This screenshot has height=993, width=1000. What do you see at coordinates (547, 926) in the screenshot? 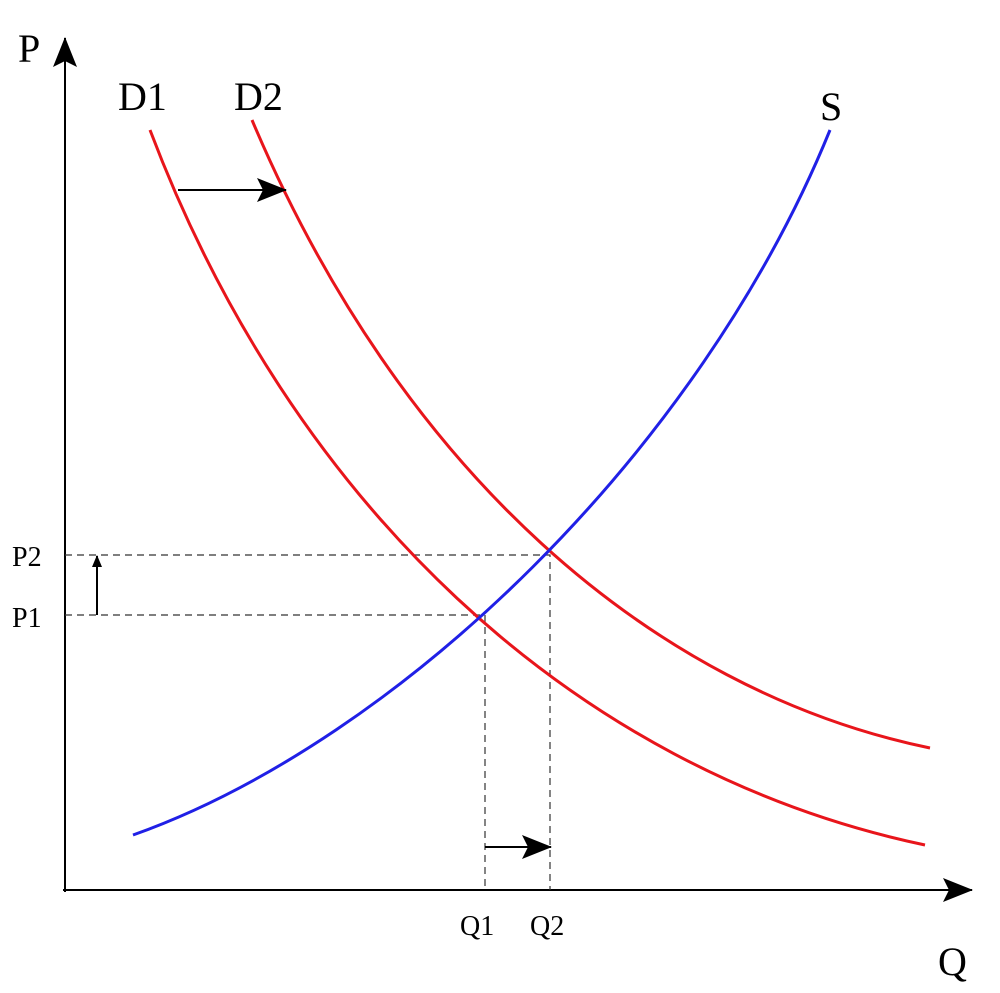
I see `quantity-label: Q2` at bounding box center [547, 926].